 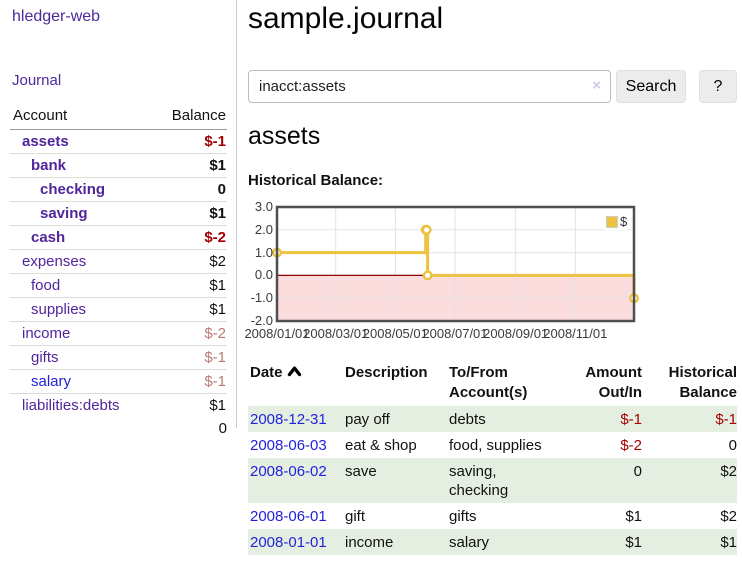 I want to click on search-input, so click(x=429, y=86).